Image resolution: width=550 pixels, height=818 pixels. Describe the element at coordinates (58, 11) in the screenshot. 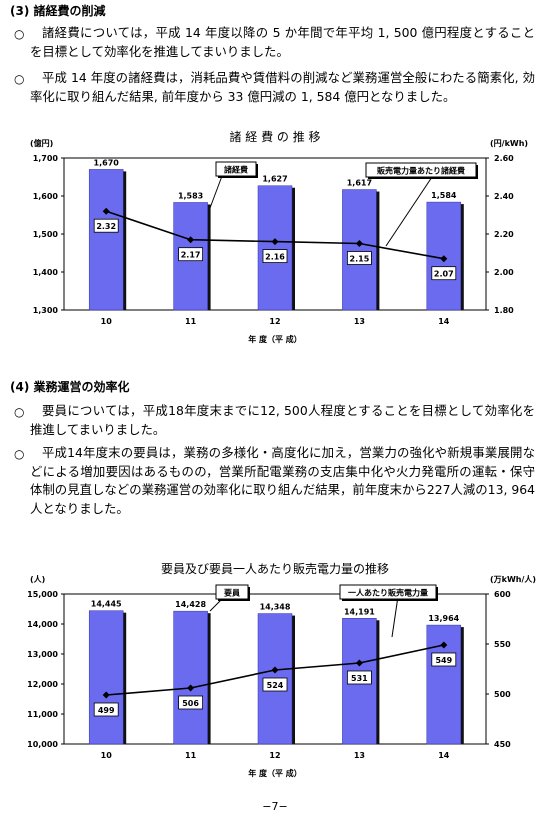

I see `section-3-heading: (3) 諸経費の削減` at that location.